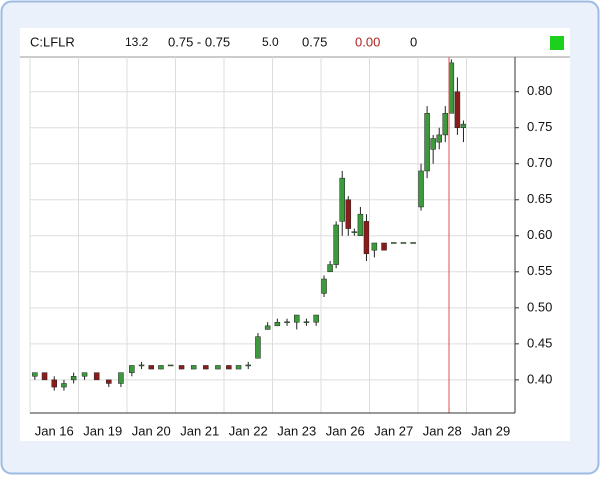  What do you see at coordinates (539, 306) in the screenshot?
I see `y-tick-label: 0.50` at bounding box center [539, 306].